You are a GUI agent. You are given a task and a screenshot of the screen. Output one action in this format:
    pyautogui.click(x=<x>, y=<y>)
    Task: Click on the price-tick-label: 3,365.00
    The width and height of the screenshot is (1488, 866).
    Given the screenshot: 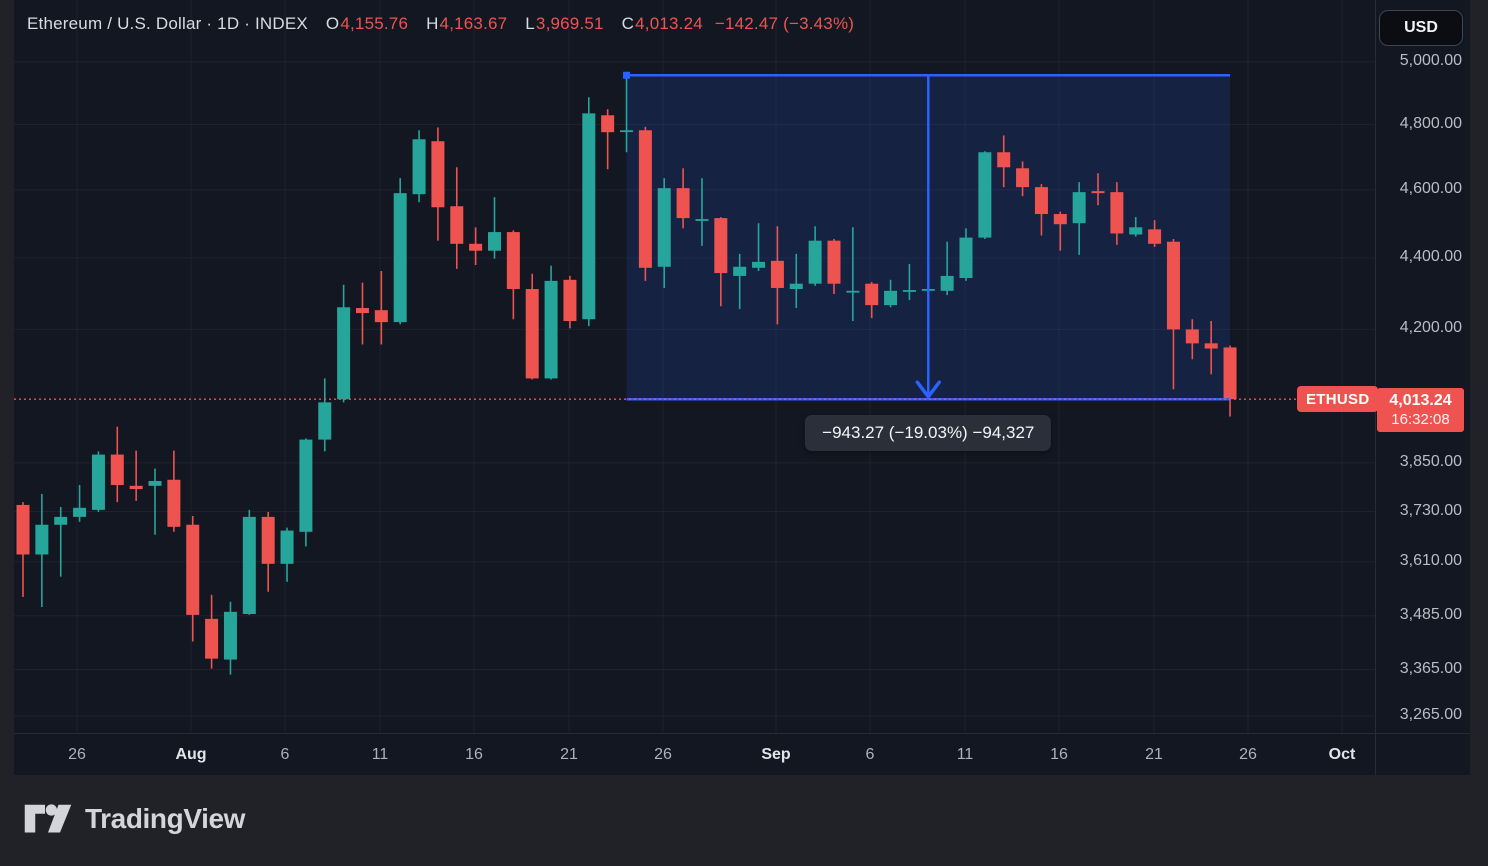 What is the action you would take?
    pyautogui.click(x=1430, y=668)
    